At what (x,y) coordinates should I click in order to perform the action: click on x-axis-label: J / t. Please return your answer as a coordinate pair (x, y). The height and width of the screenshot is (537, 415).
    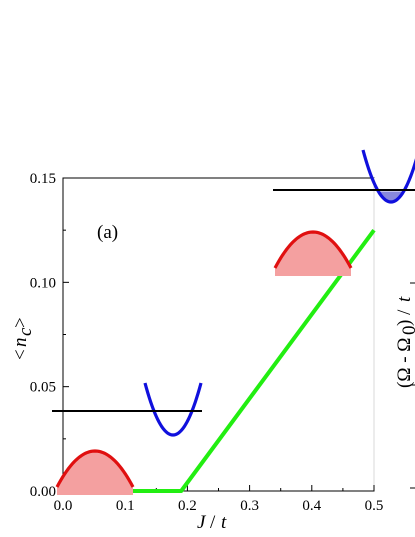
    Looking at the image, I should click on (212, 522).